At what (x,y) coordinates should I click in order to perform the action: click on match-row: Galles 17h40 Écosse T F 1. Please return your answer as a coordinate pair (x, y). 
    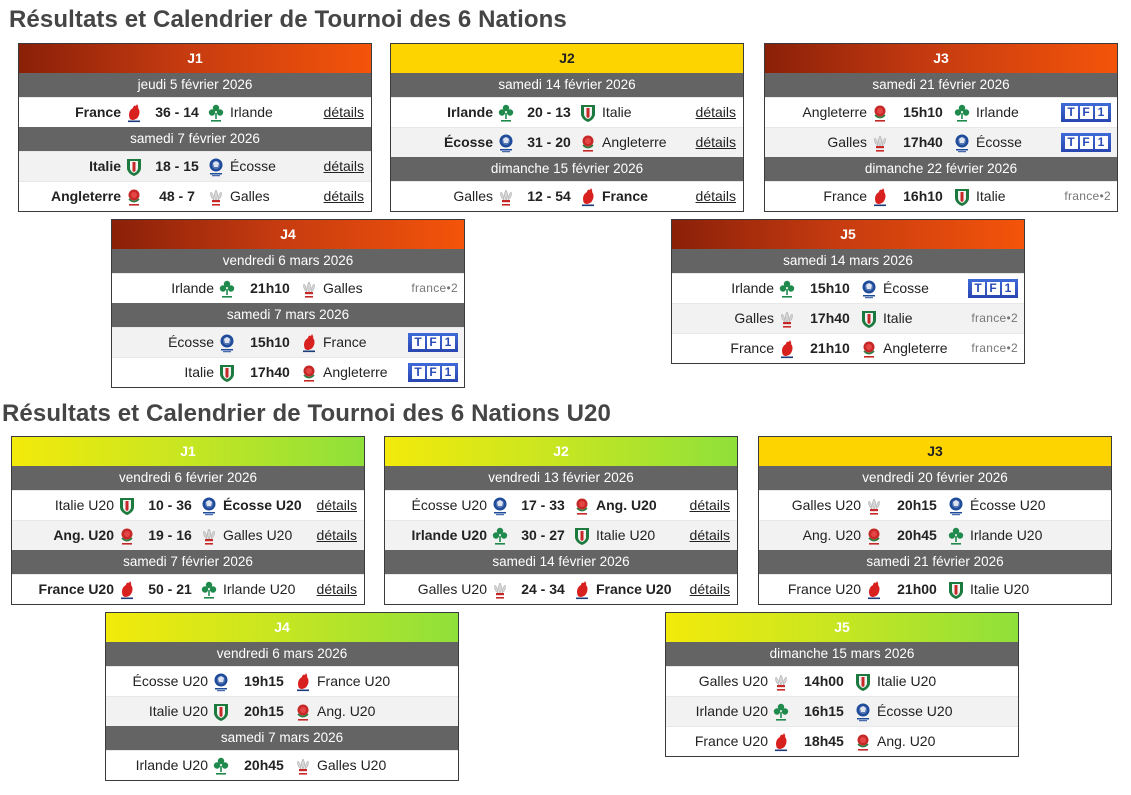
    Looking at the image, I should click on (941, 142).